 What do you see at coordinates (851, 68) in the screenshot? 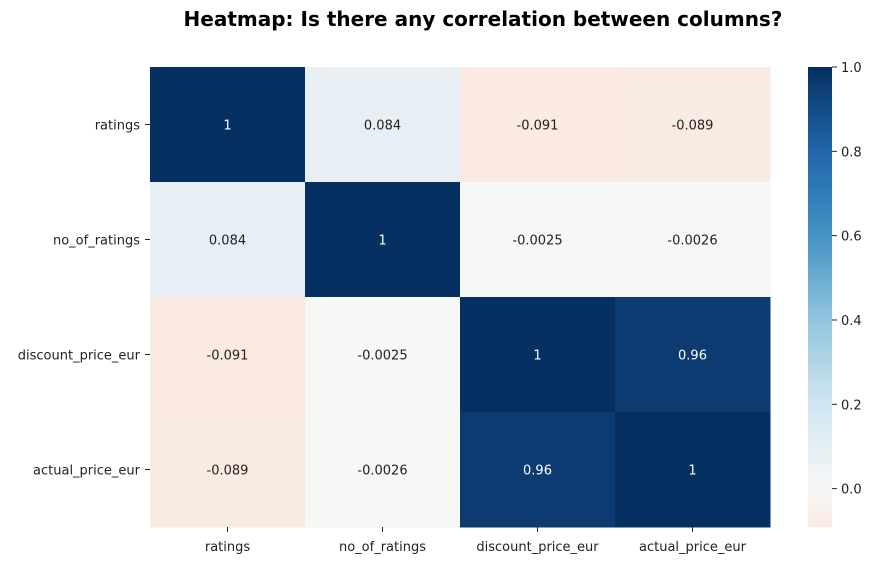
I see `colorbar-tick-label: 1.0` at bounding box center [851, 68].